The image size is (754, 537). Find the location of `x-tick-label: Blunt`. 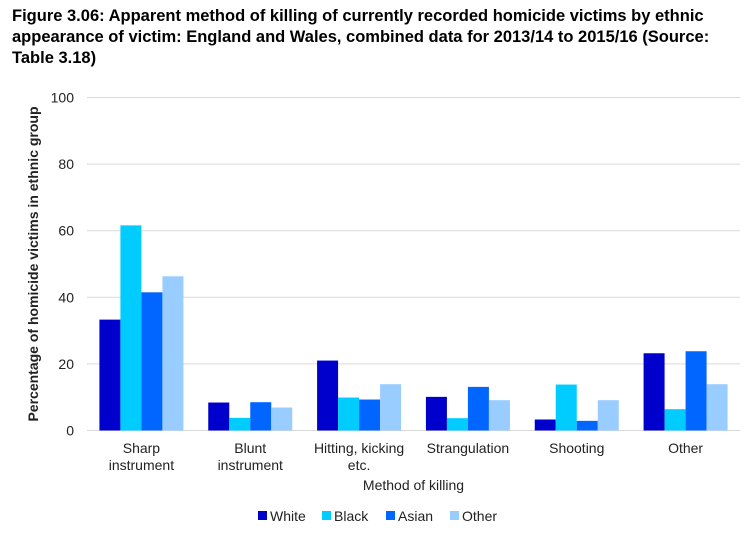

x-tick-label: Blunt is located at coordinates (250, 448).